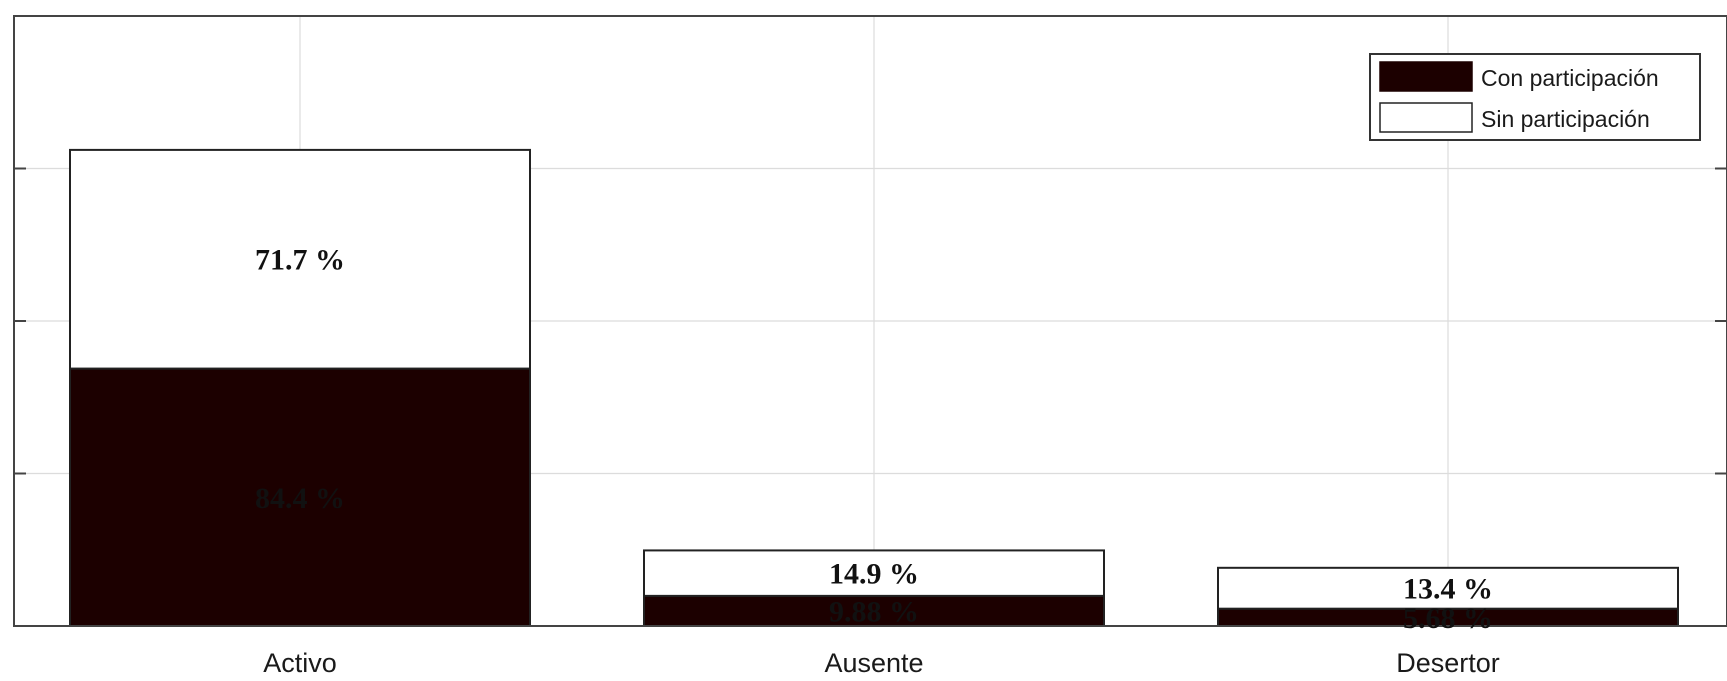 This screenshot has width=1727, height=681. Describe the element at coordinates (1535, 97) in the screenshot. I see `legend: Con participación Sin participación` at that location.